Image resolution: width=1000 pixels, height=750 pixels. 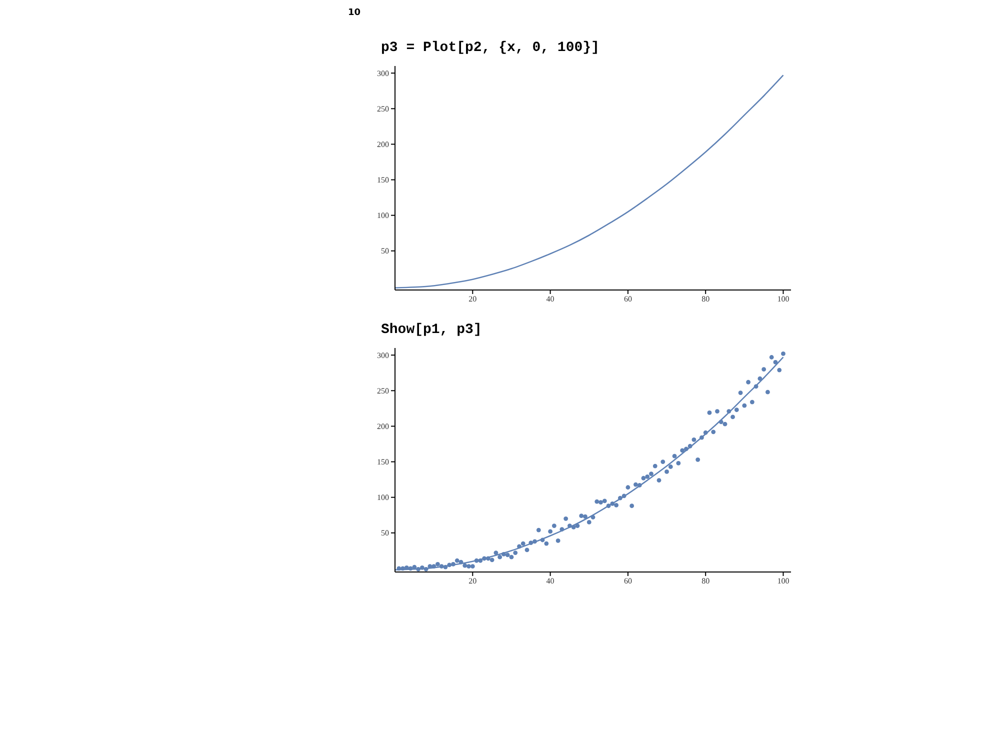 I want to click on chart-title: p3 = Plot[p2, {x, 0, 100}], so click(x=490, y=48).